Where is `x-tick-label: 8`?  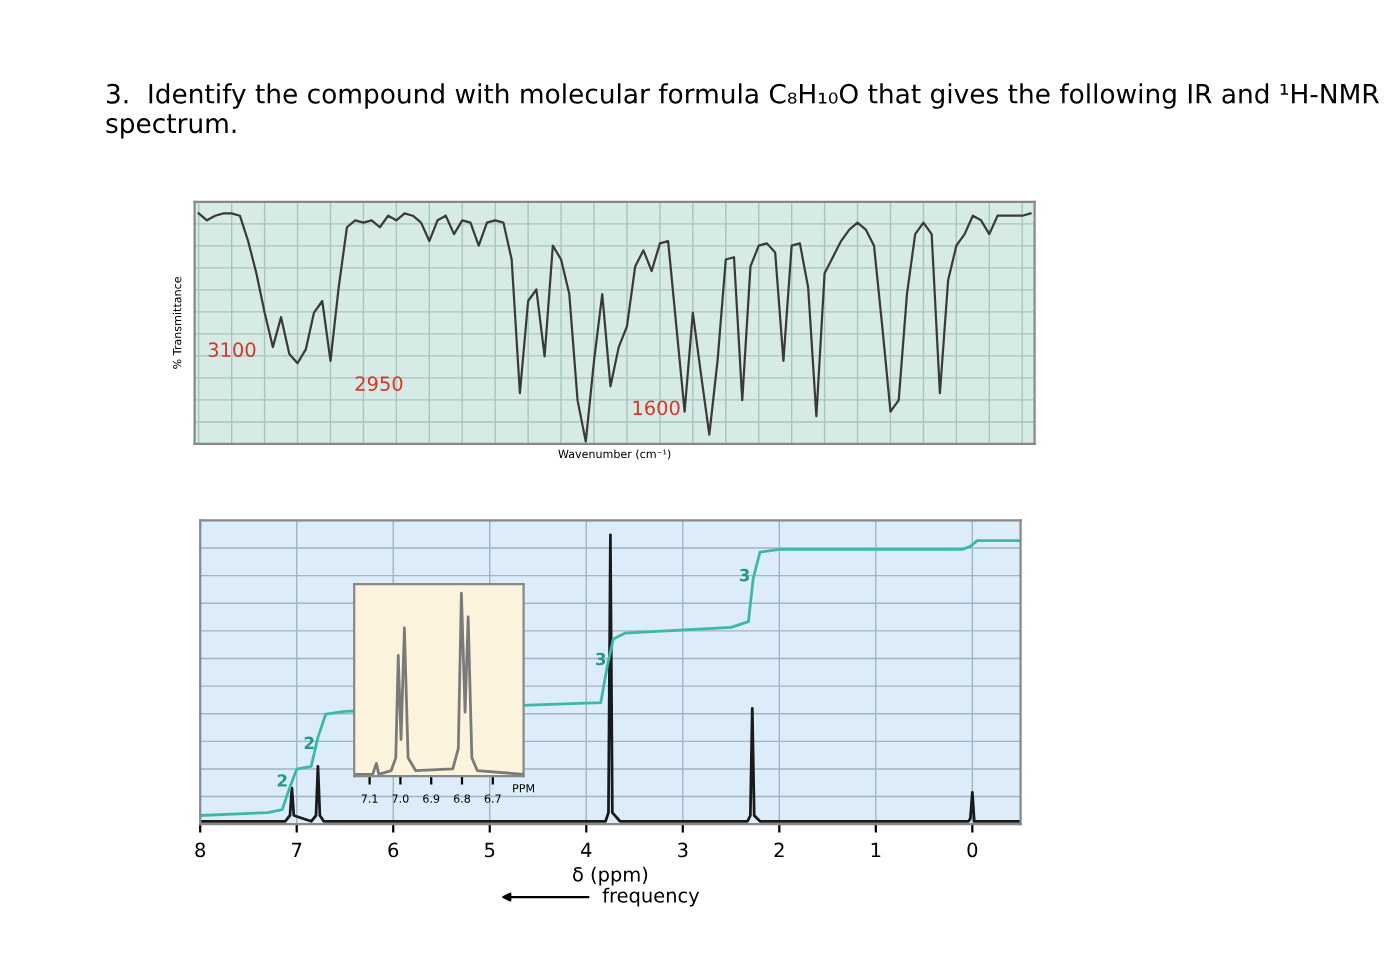 x-tick-label: 8 is located at coordinates (200, 850).